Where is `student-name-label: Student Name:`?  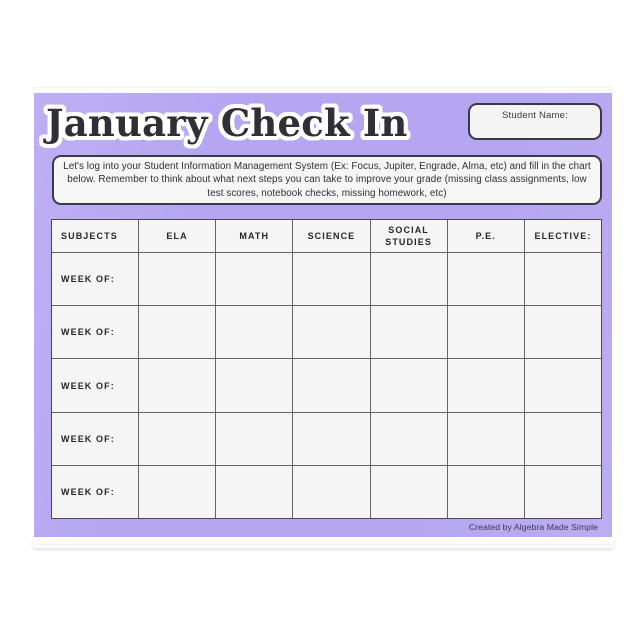
student-name-label: Student Name: is located at coordinates (535, 115).